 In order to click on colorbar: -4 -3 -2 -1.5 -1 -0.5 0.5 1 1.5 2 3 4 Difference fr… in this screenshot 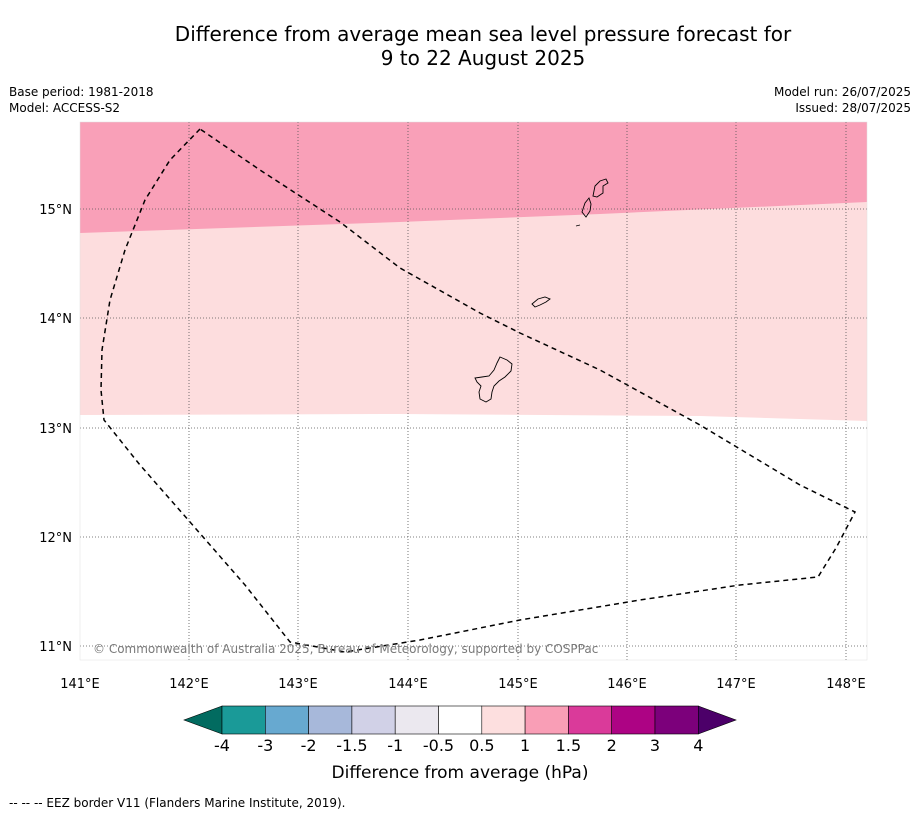, I will do `click(460, 744)`.